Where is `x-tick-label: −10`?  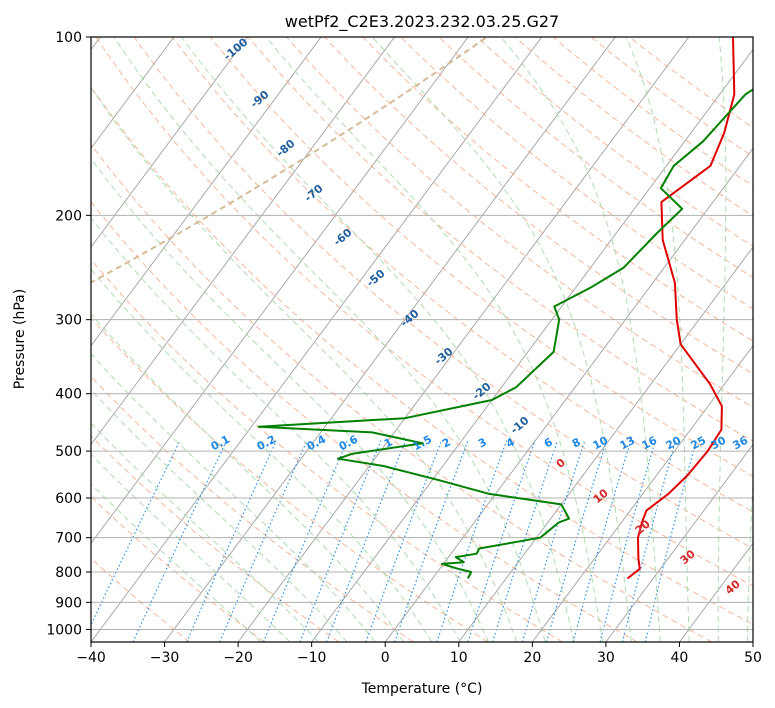 x-tick-label: −10 is located at coordinates (312, 658).